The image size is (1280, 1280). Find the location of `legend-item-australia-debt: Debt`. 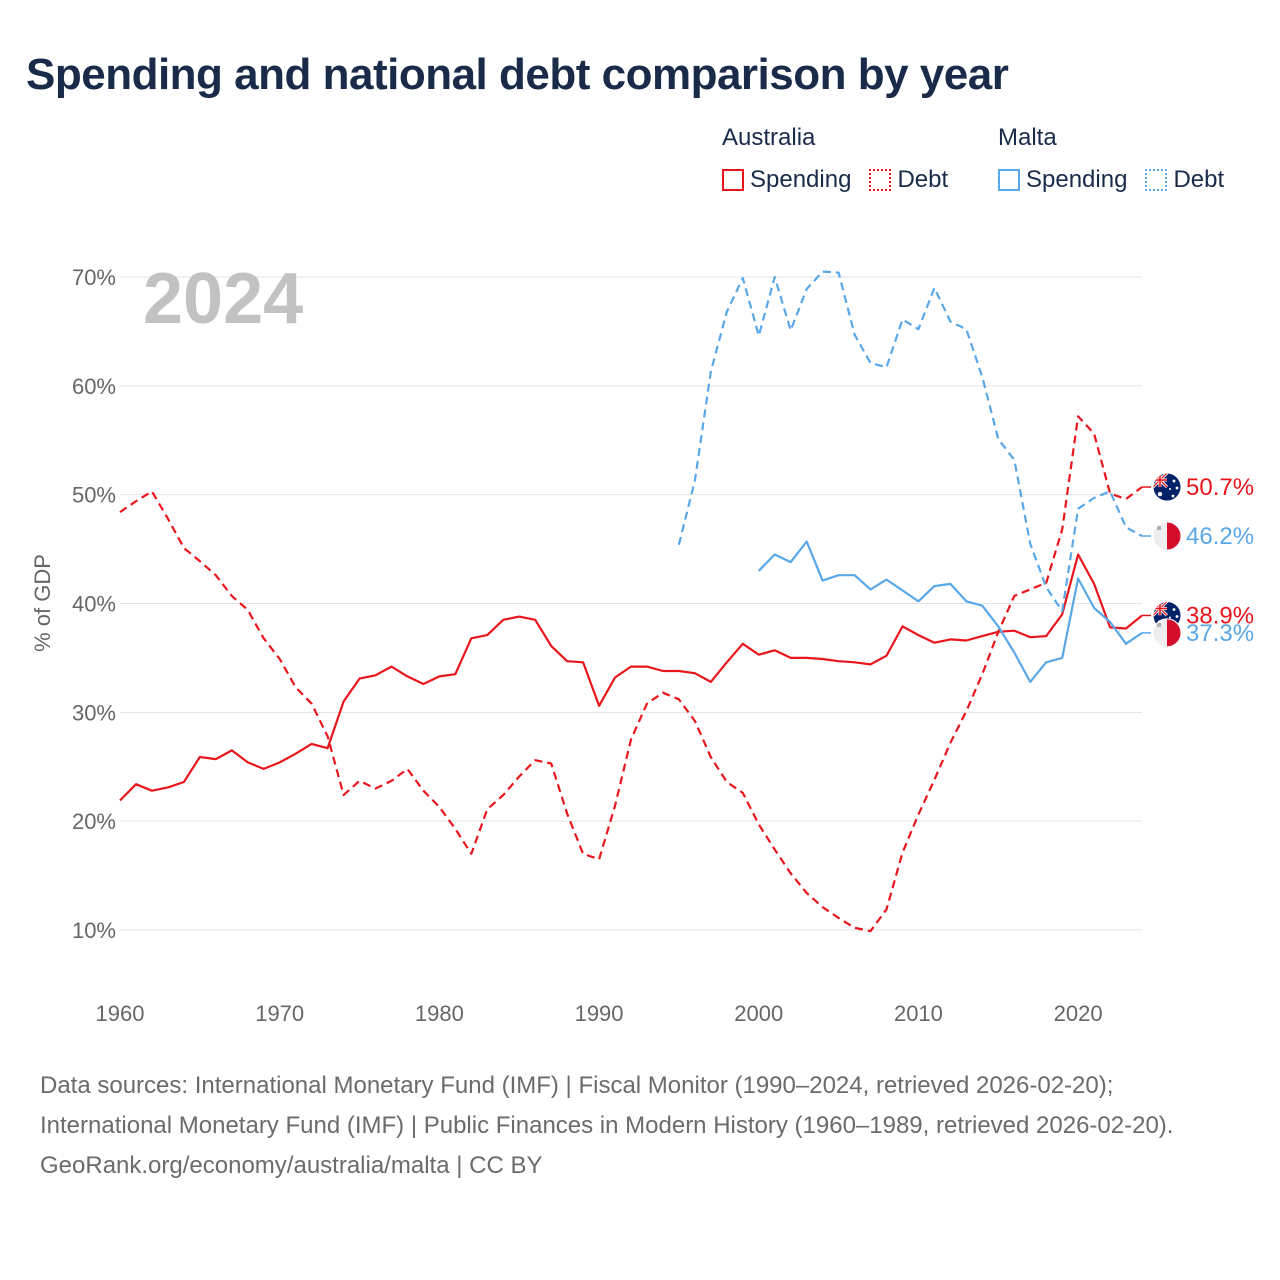

legend-item-australia-debt: Debt is located at coordinates (908, 180).